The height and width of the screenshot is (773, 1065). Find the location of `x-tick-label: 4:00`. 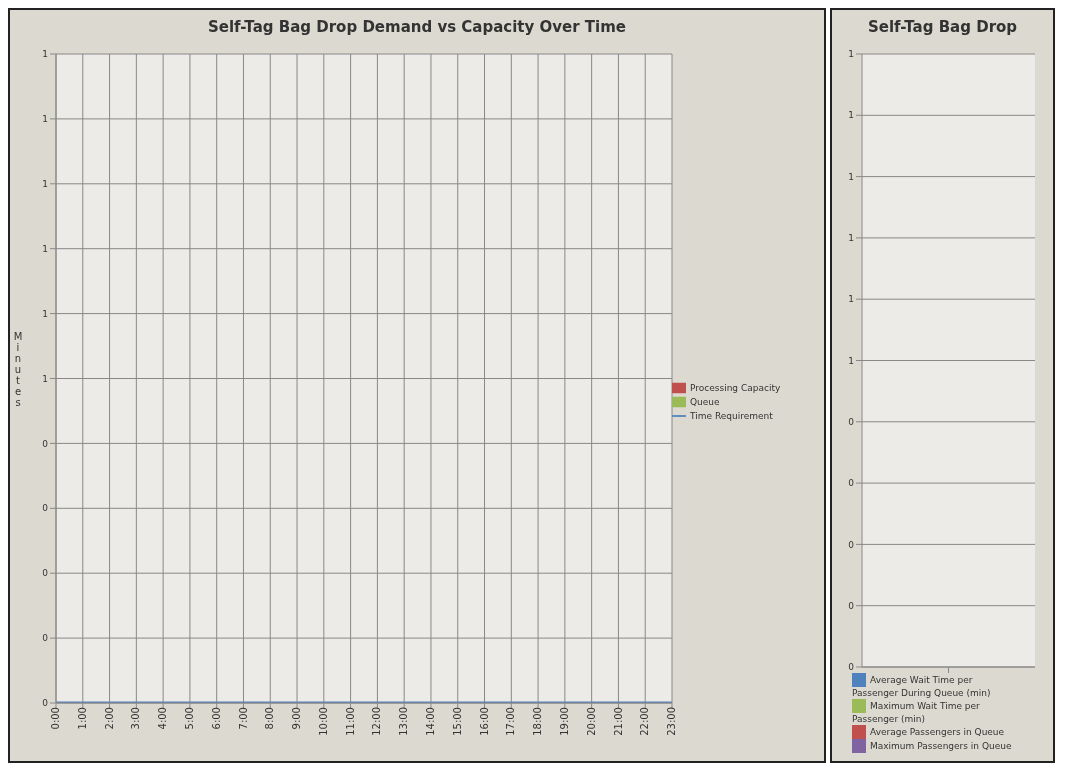

x-tick-label: 4:00 is located at coordinates (163, 718).